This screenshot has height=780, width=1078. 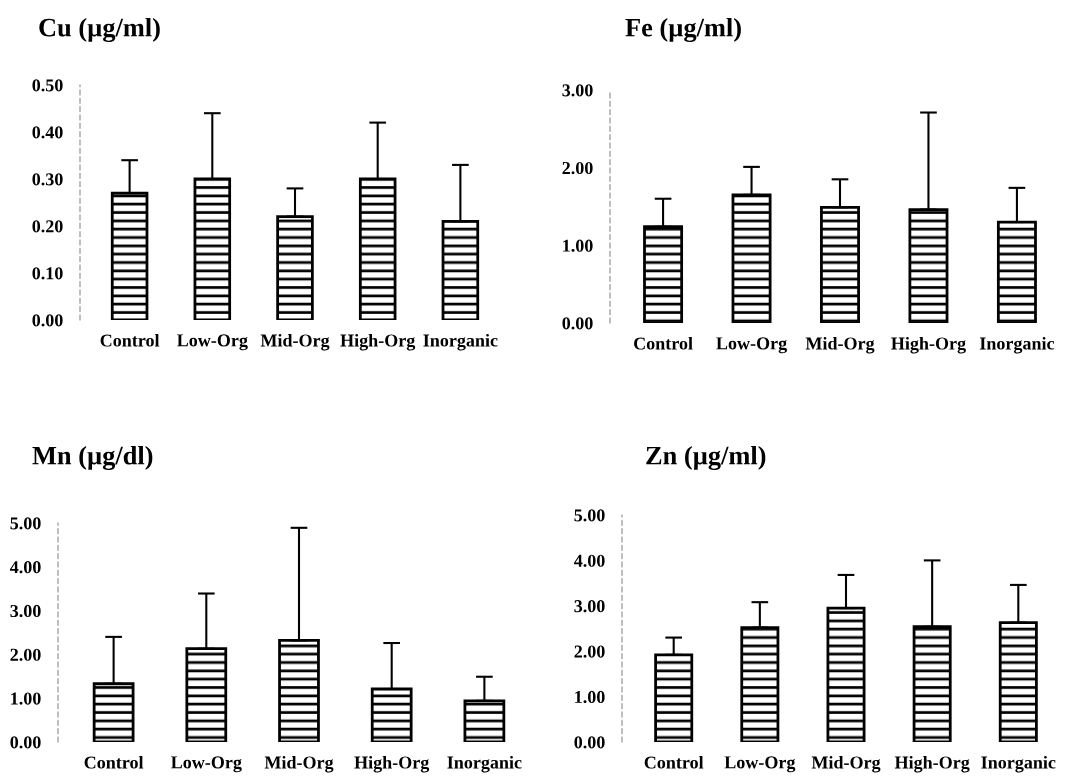 I want to click on y-tick-label: 0.20, so click(x=47, y=226).